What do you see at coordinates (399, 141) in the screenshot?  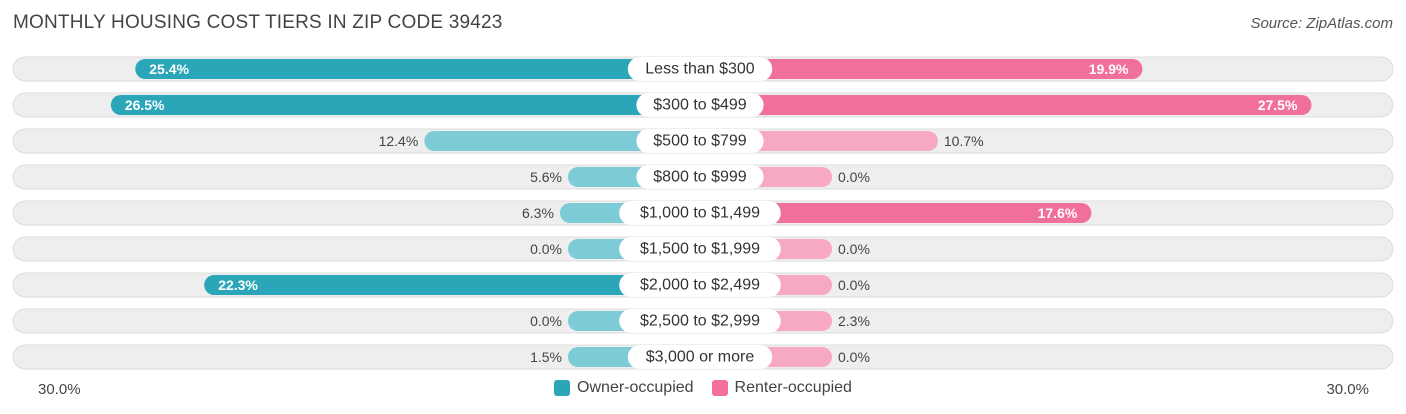 I see `value-label-owner: 12.4%` at bounding box center [399, 141].